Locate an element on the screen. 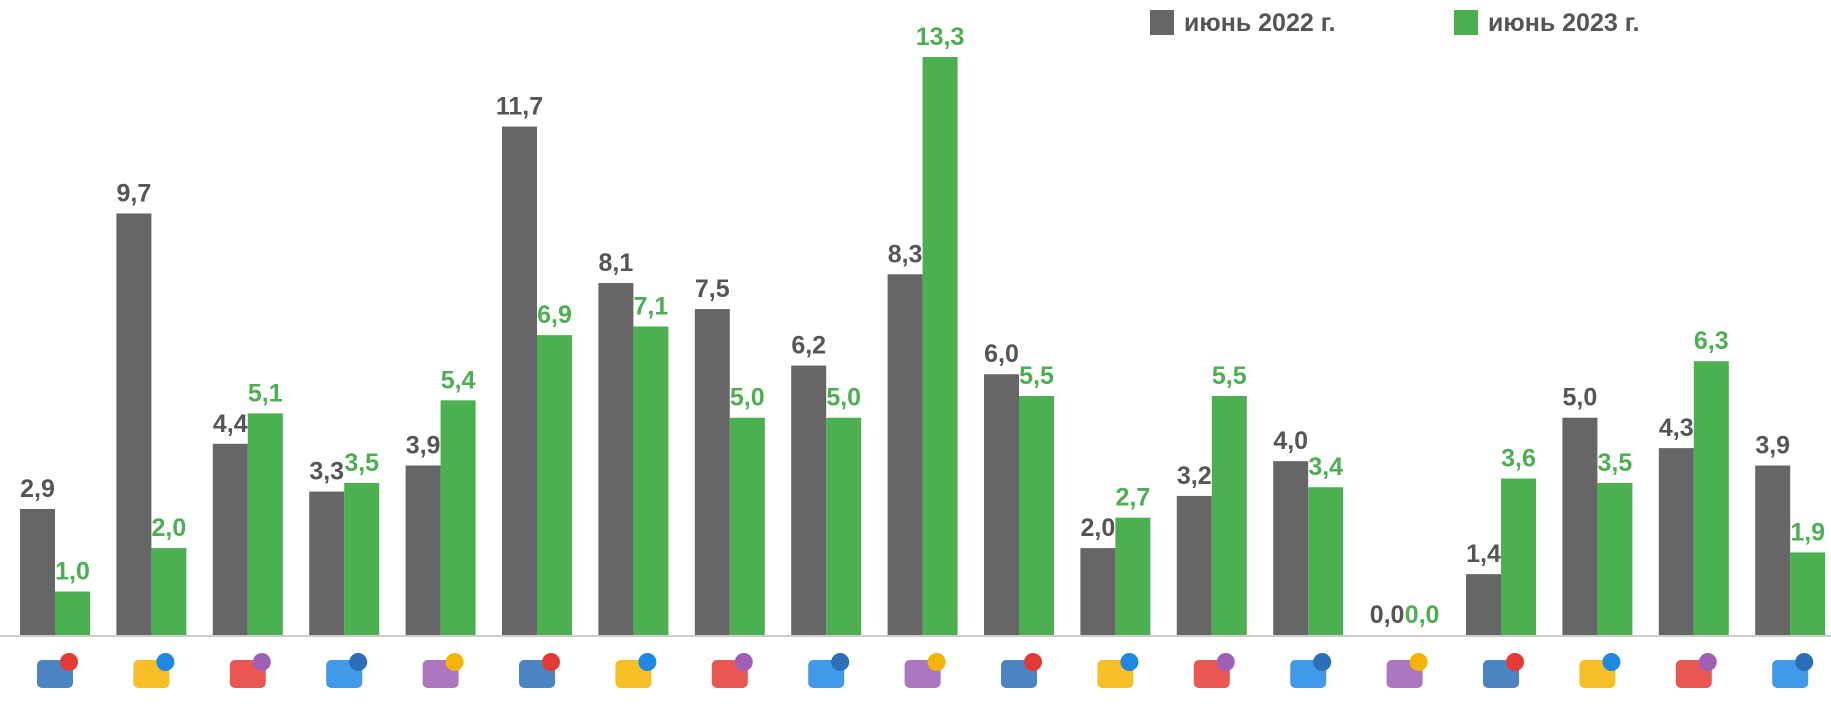 This screenshot has width=1831, height=710. value-label: 3,6 is located at coordinates (1518, 459).